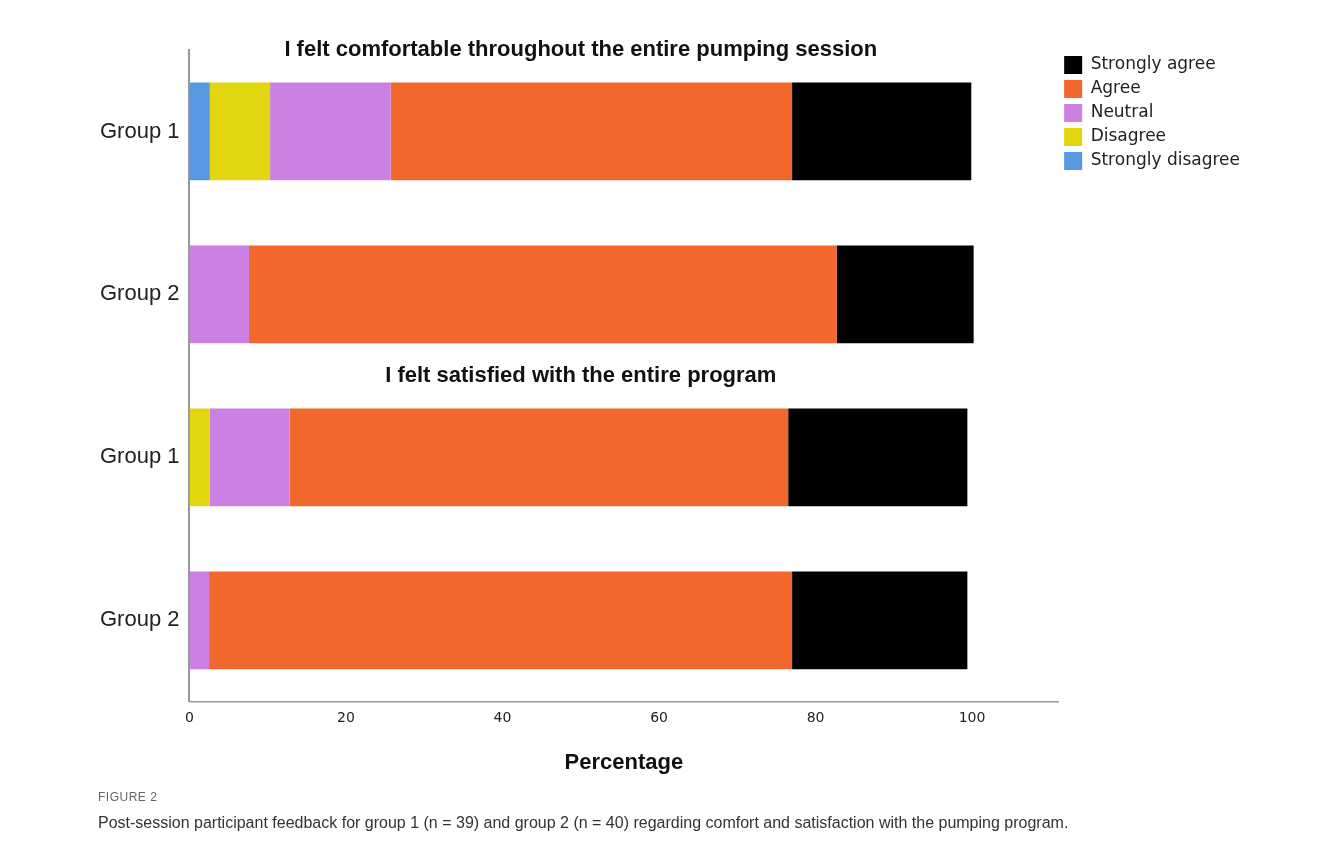 Image resolution: width=1320 pixels, height=857 pixels. I want to click on legend-label: Strongly agree, so click(1153, 63).